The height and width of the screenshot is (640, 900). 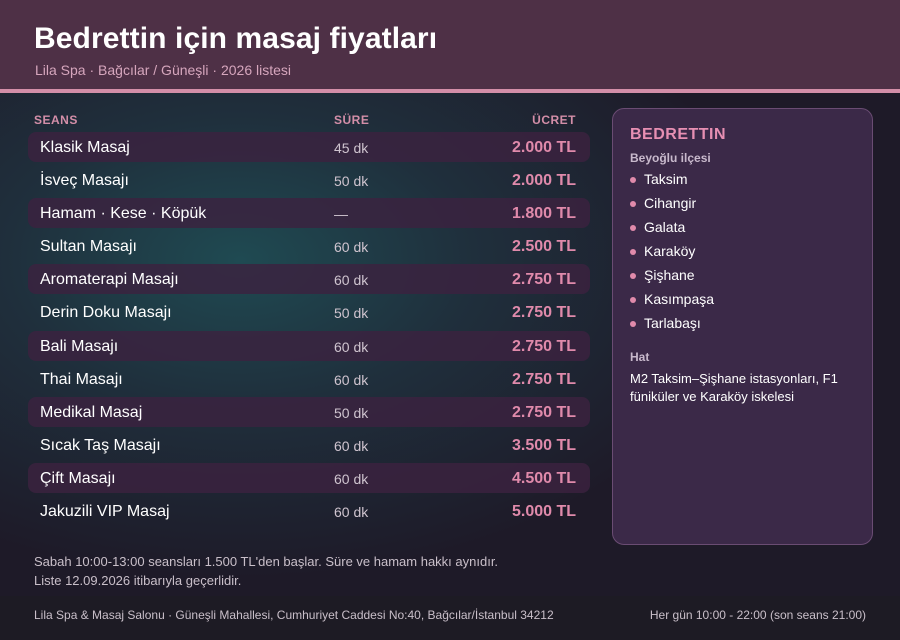 I want to click on column-header-sure: SÜRE, so click(x=352, y=120).